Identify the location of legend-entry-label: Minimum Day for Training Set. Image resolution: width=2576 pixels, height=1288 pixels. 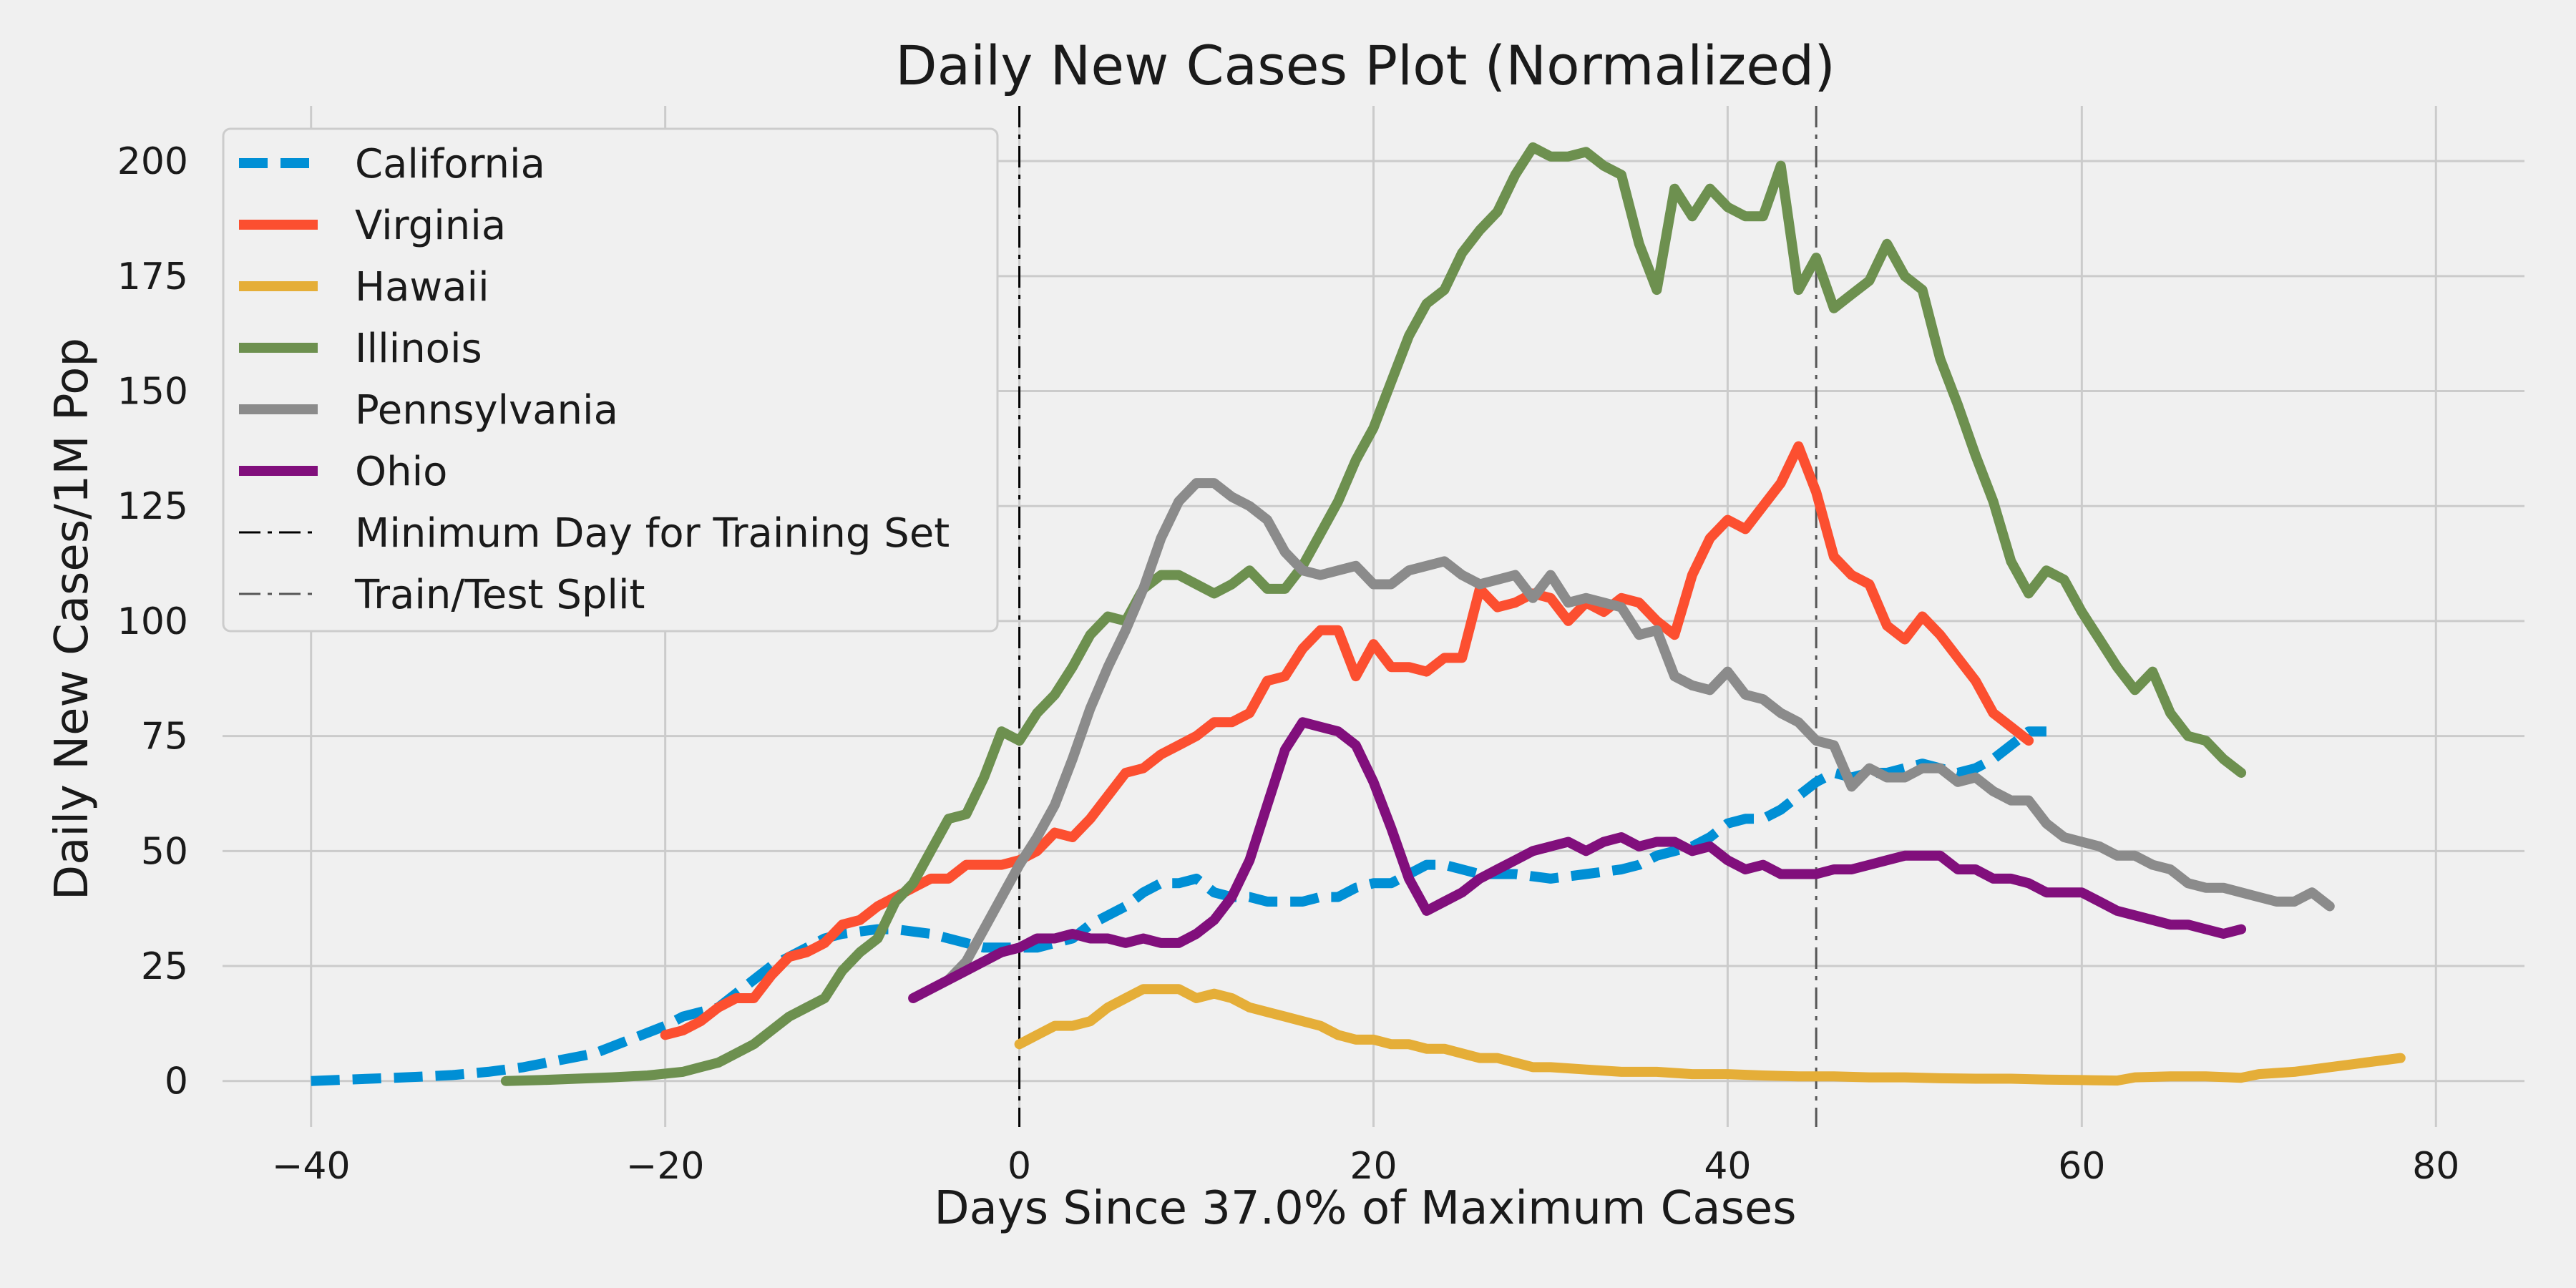
(652, 533).